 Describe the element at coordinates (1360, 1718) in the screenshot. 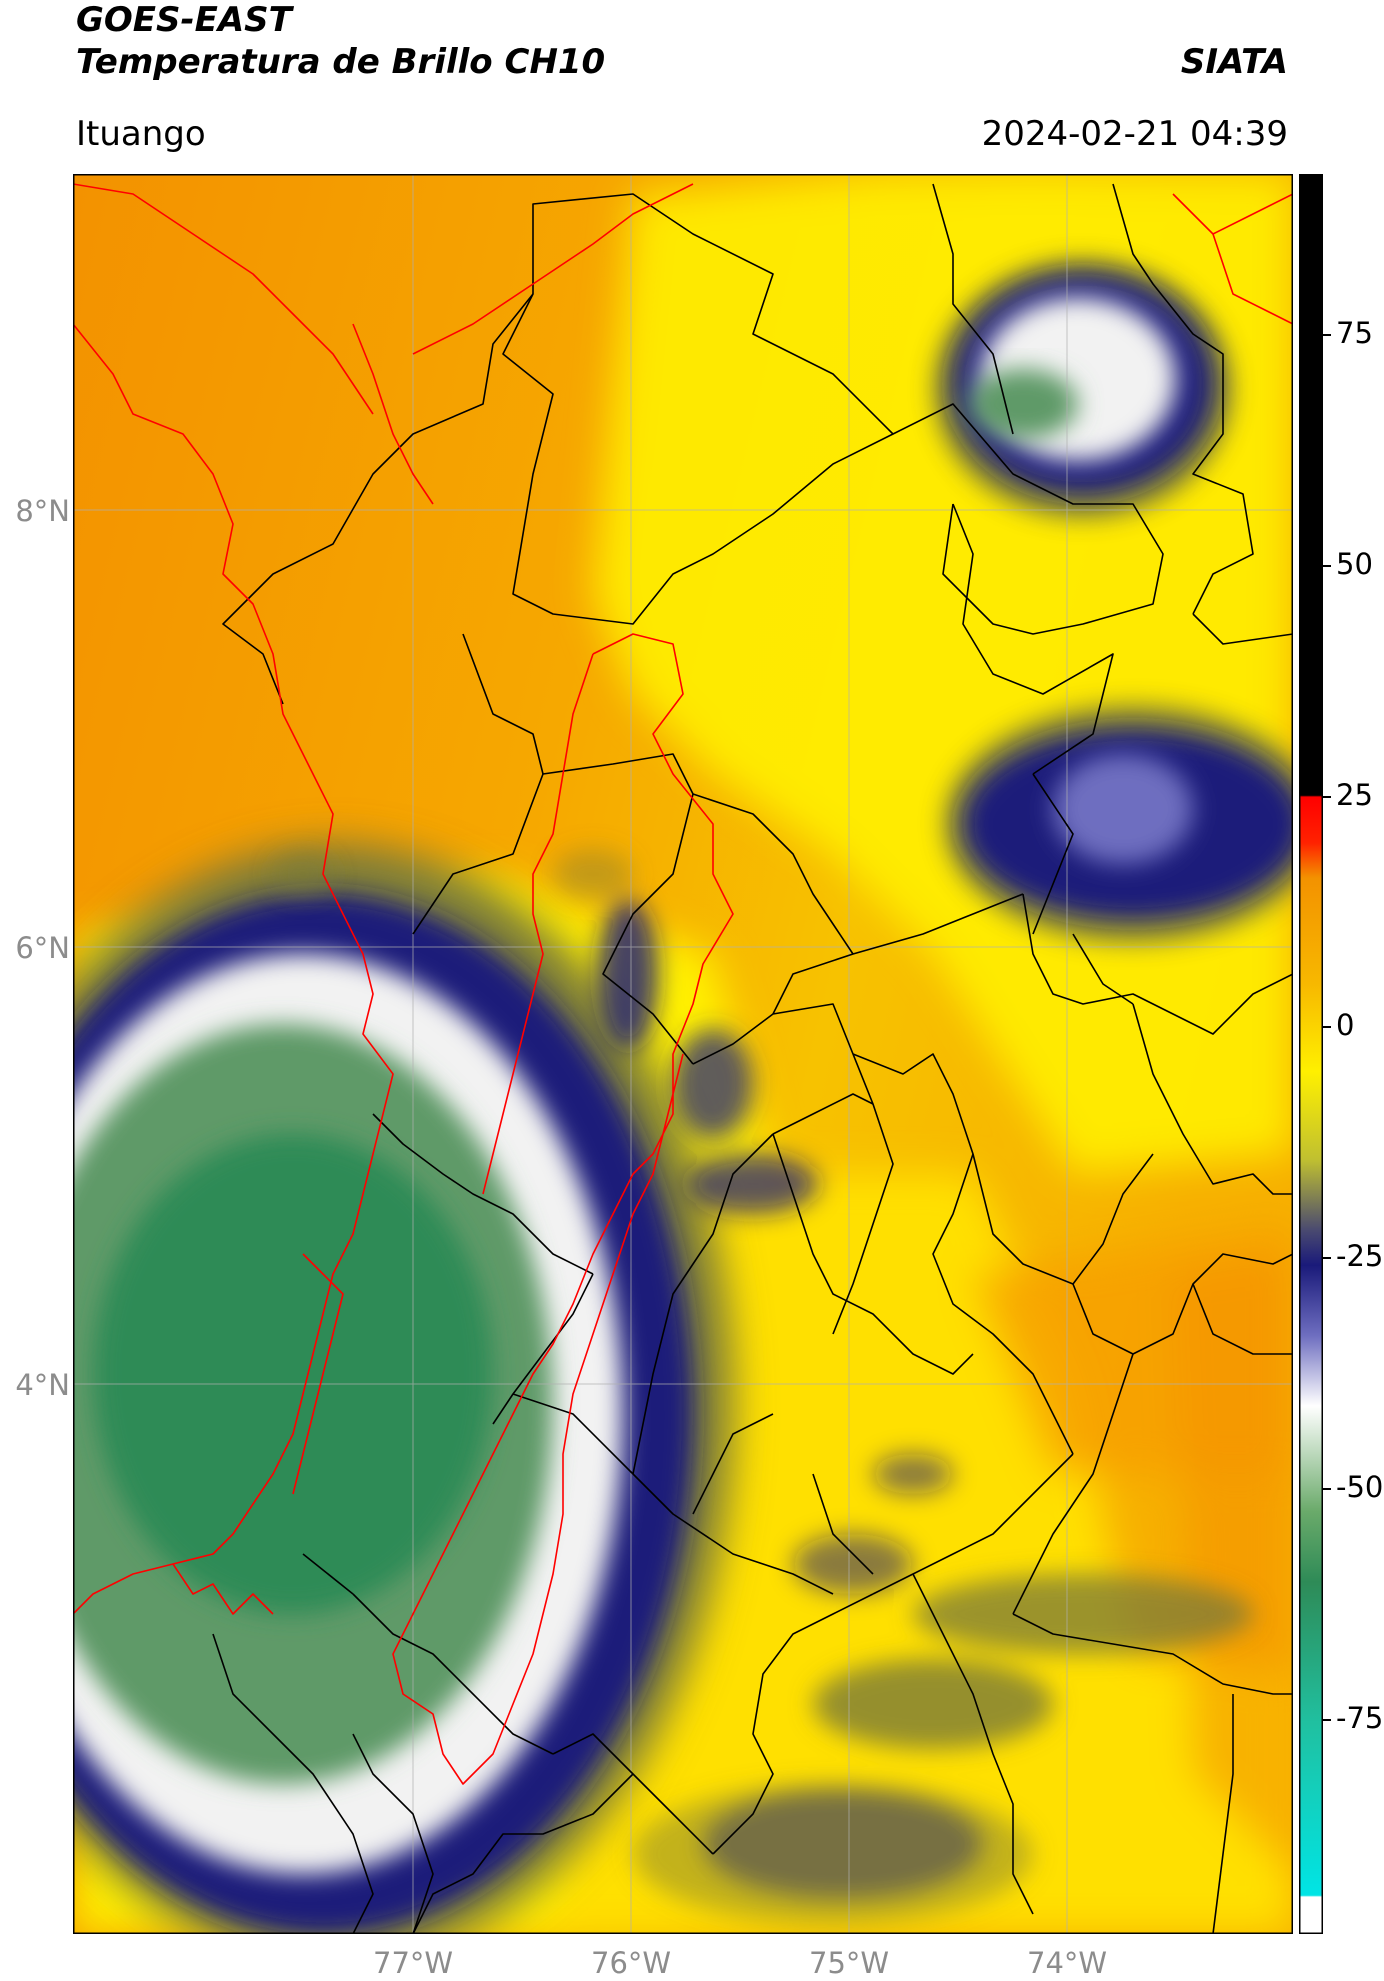

I see `colorbar-tick-label: -75` at that location.